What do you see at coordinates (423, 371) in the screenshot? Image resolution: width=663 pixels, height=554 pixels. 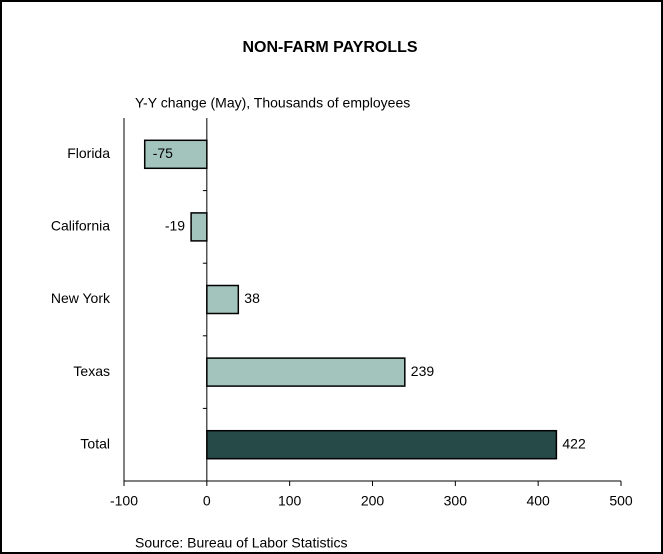 I see `data-label: 239` at bounding box center [423, 371].